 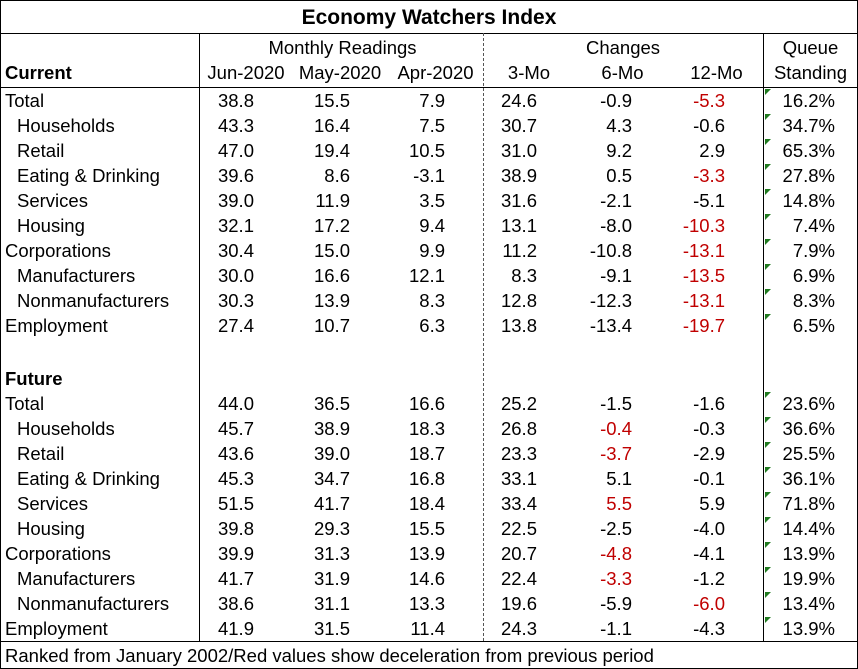 I want to click on current-cell-12-mo: -10.3, so click(x=703, y=225).